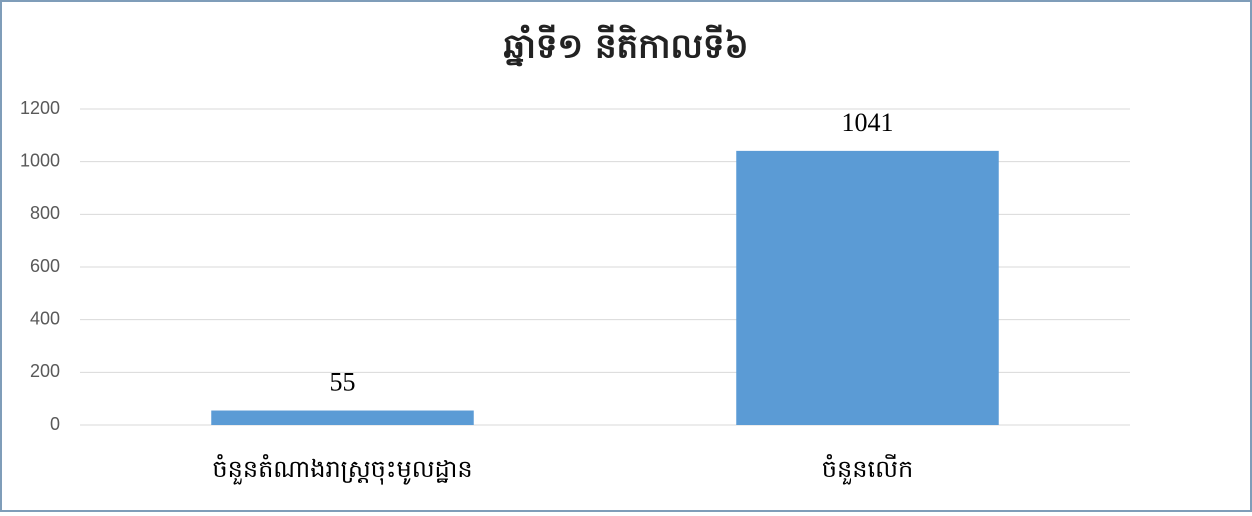 This screenshot has height=516, width=1252. What do you see at coordinates (40, 160) in the screenshot?
I see `y-tick-label: 1000` at bounding box center [40, 160].